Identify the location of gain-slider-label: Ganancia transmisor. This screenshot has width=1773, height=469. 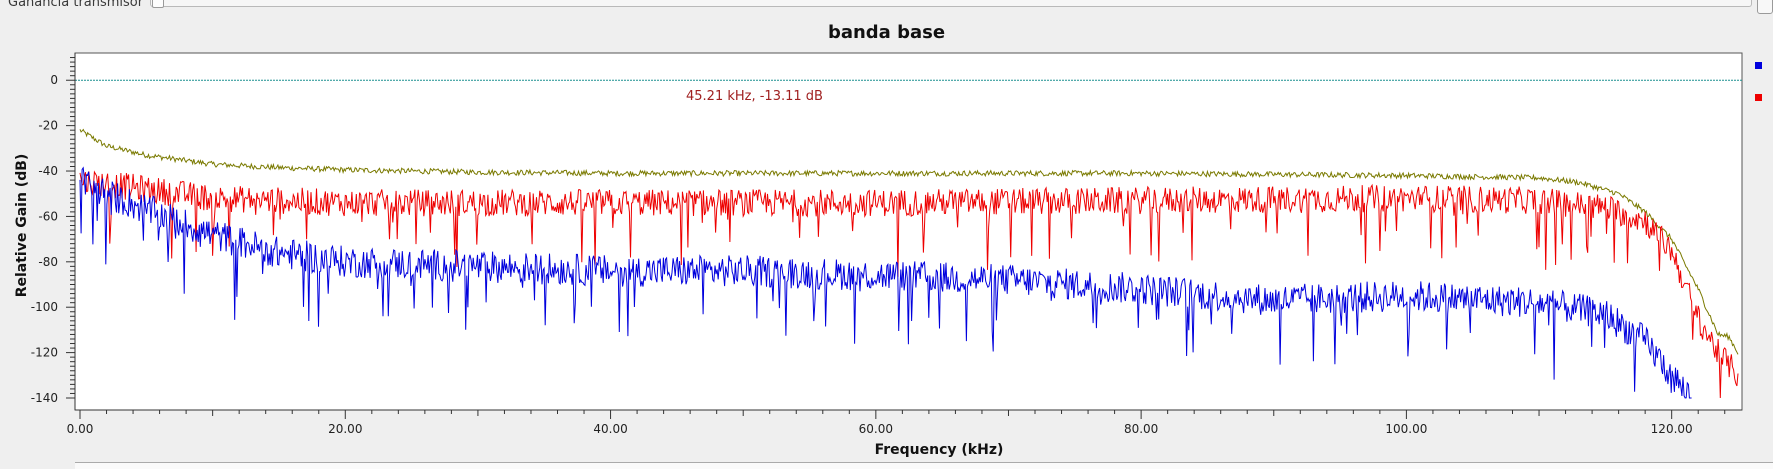
(76, 5).